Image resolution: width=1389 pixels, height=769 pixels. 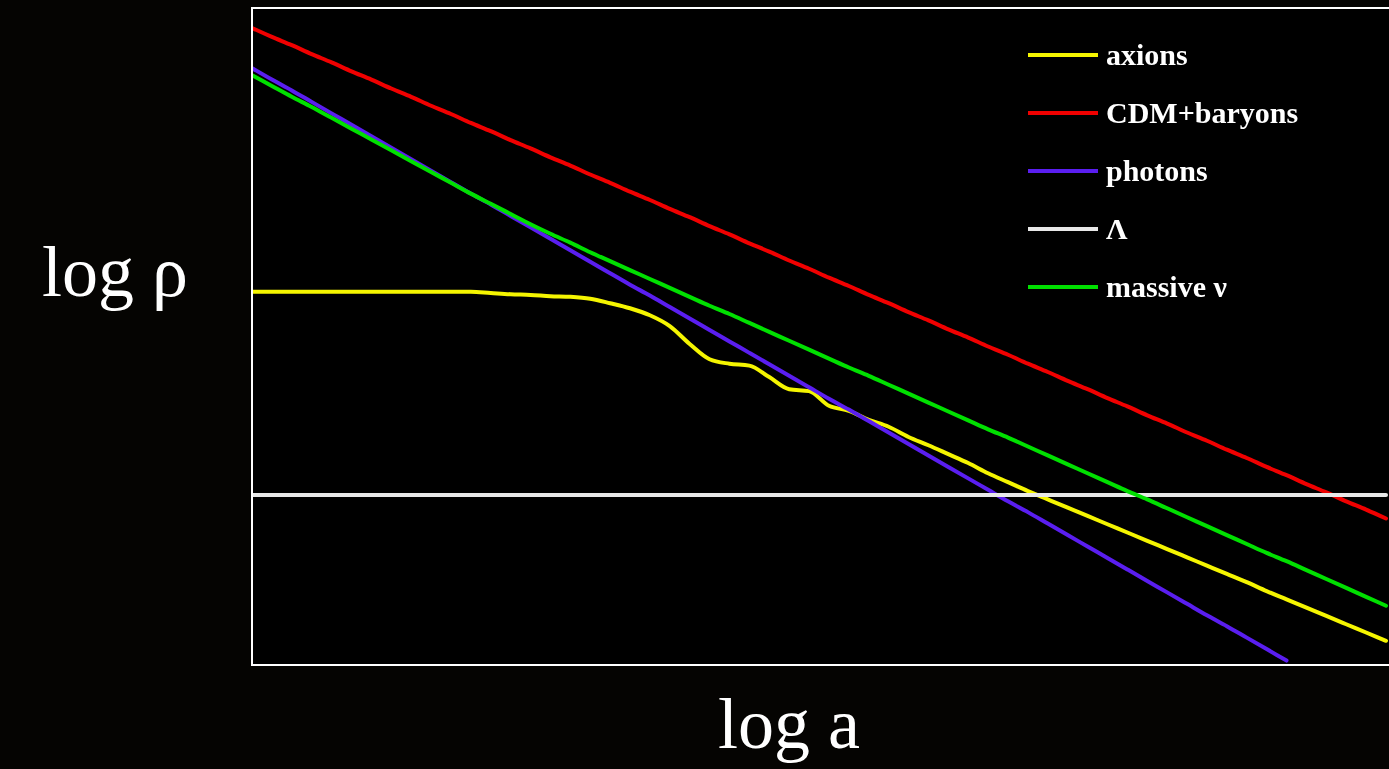 What do you see at coordinates (1167, 286) in the screenshot?
I see `legend-label: massive ν` at bounding box center [1167, 286].